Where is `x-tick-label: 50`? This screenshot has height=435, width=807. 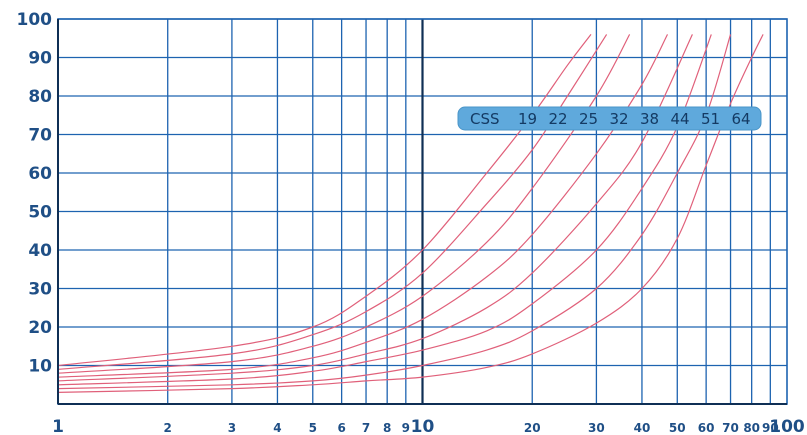 x-tick-label: 50 is located at coordinates (677, 428).